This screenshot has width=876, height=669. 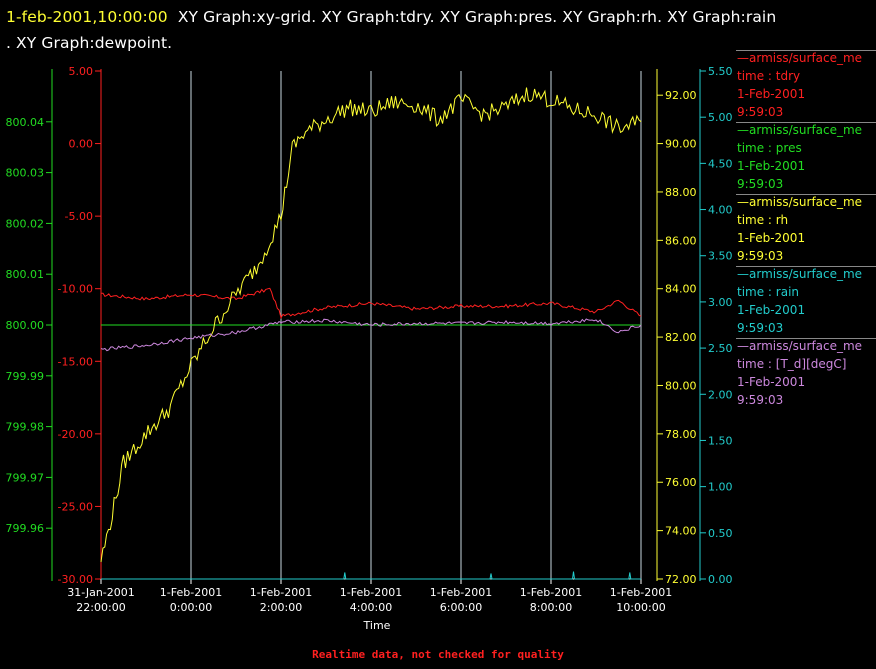 I want to click on rain-tick-label: 0.50, so click(x=720, y=533).